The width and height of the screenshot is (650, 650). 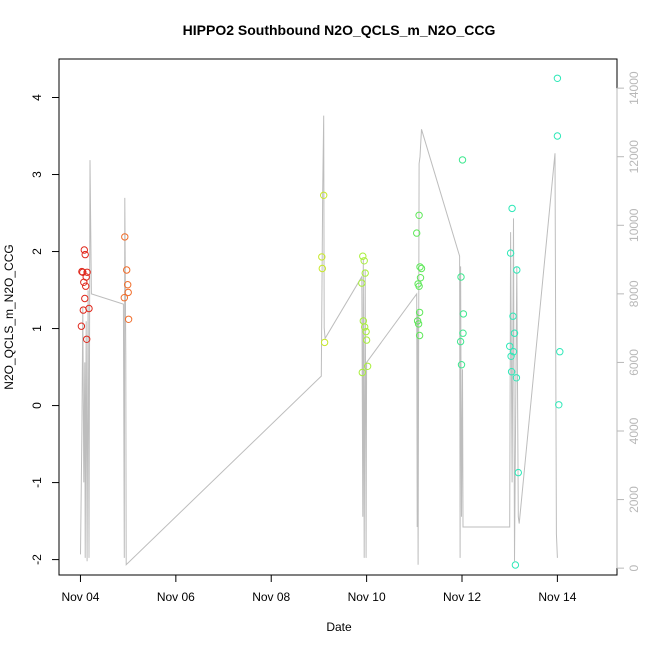 I want to click on y2-tick-label: 12000, so click(x=634, y=157).